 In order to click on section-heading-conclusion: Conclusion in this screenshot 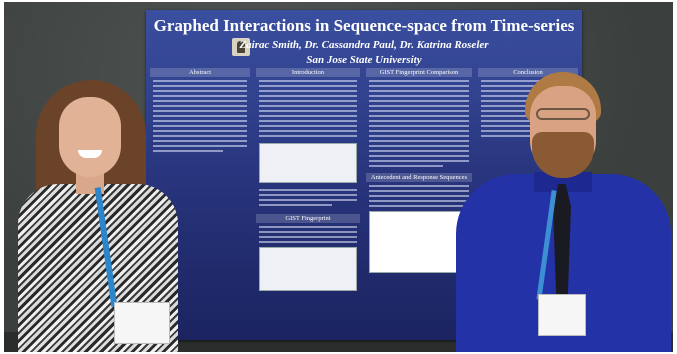, I will do `click(528, 72)`.